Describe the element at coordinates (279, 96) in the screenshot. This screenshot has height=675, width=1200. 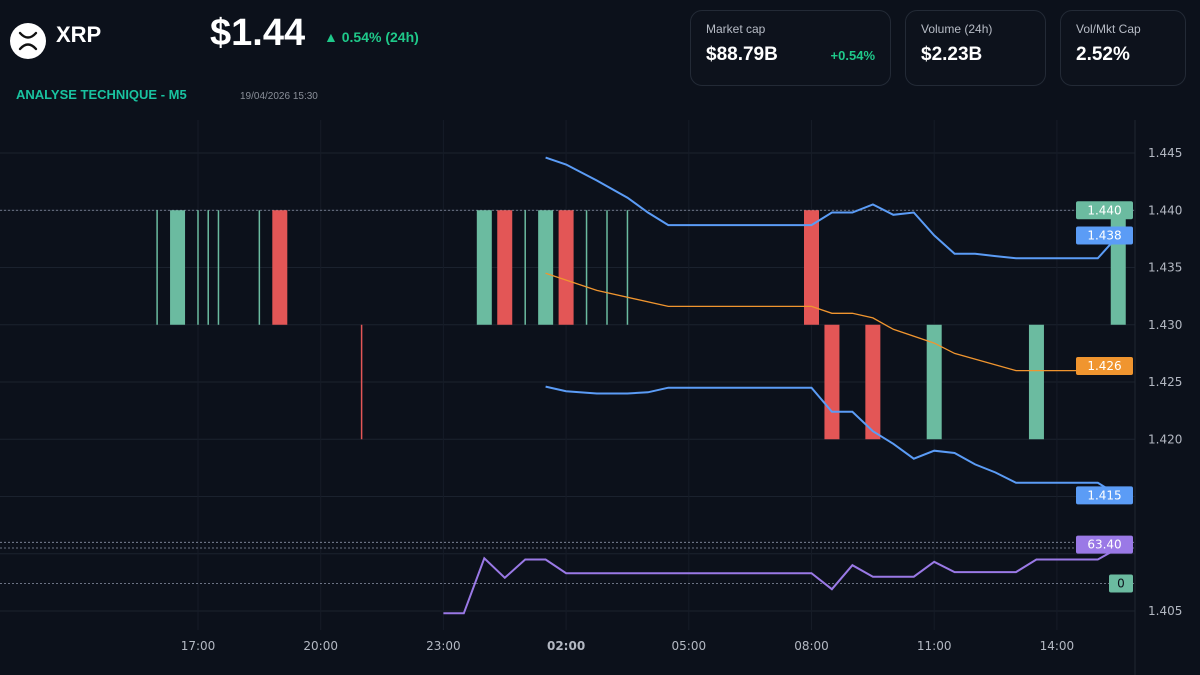
I see `timestamp: 19/04/2026 15:30` at that location.